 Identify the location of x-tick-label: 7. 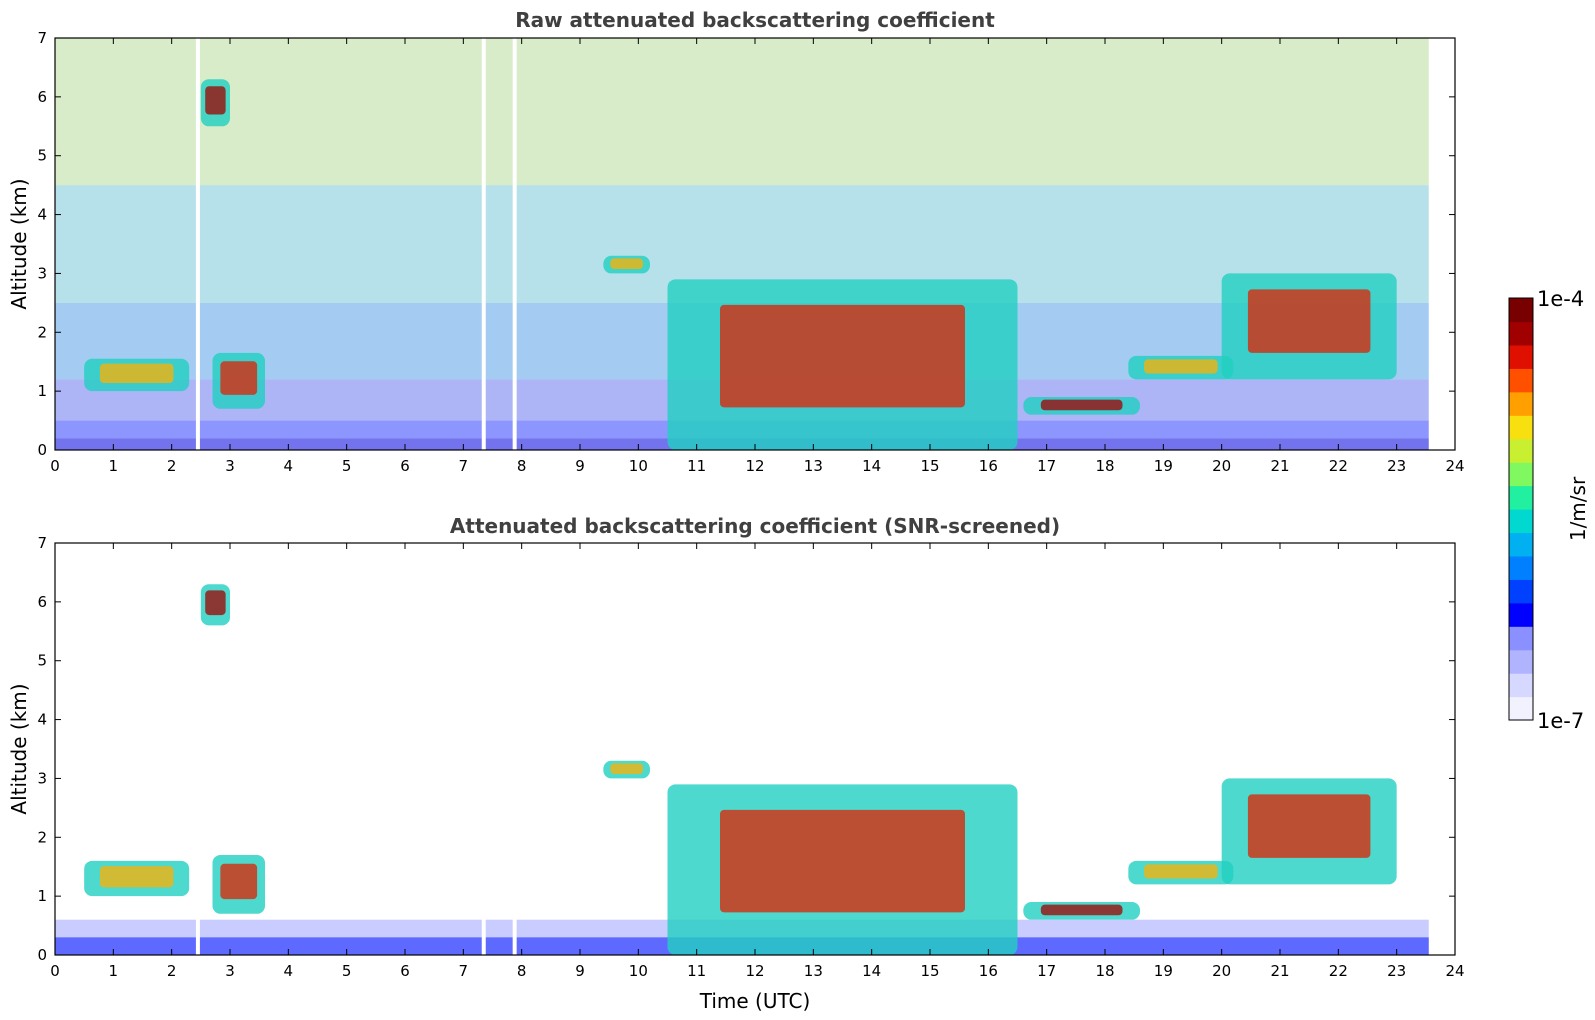
(464, 466).